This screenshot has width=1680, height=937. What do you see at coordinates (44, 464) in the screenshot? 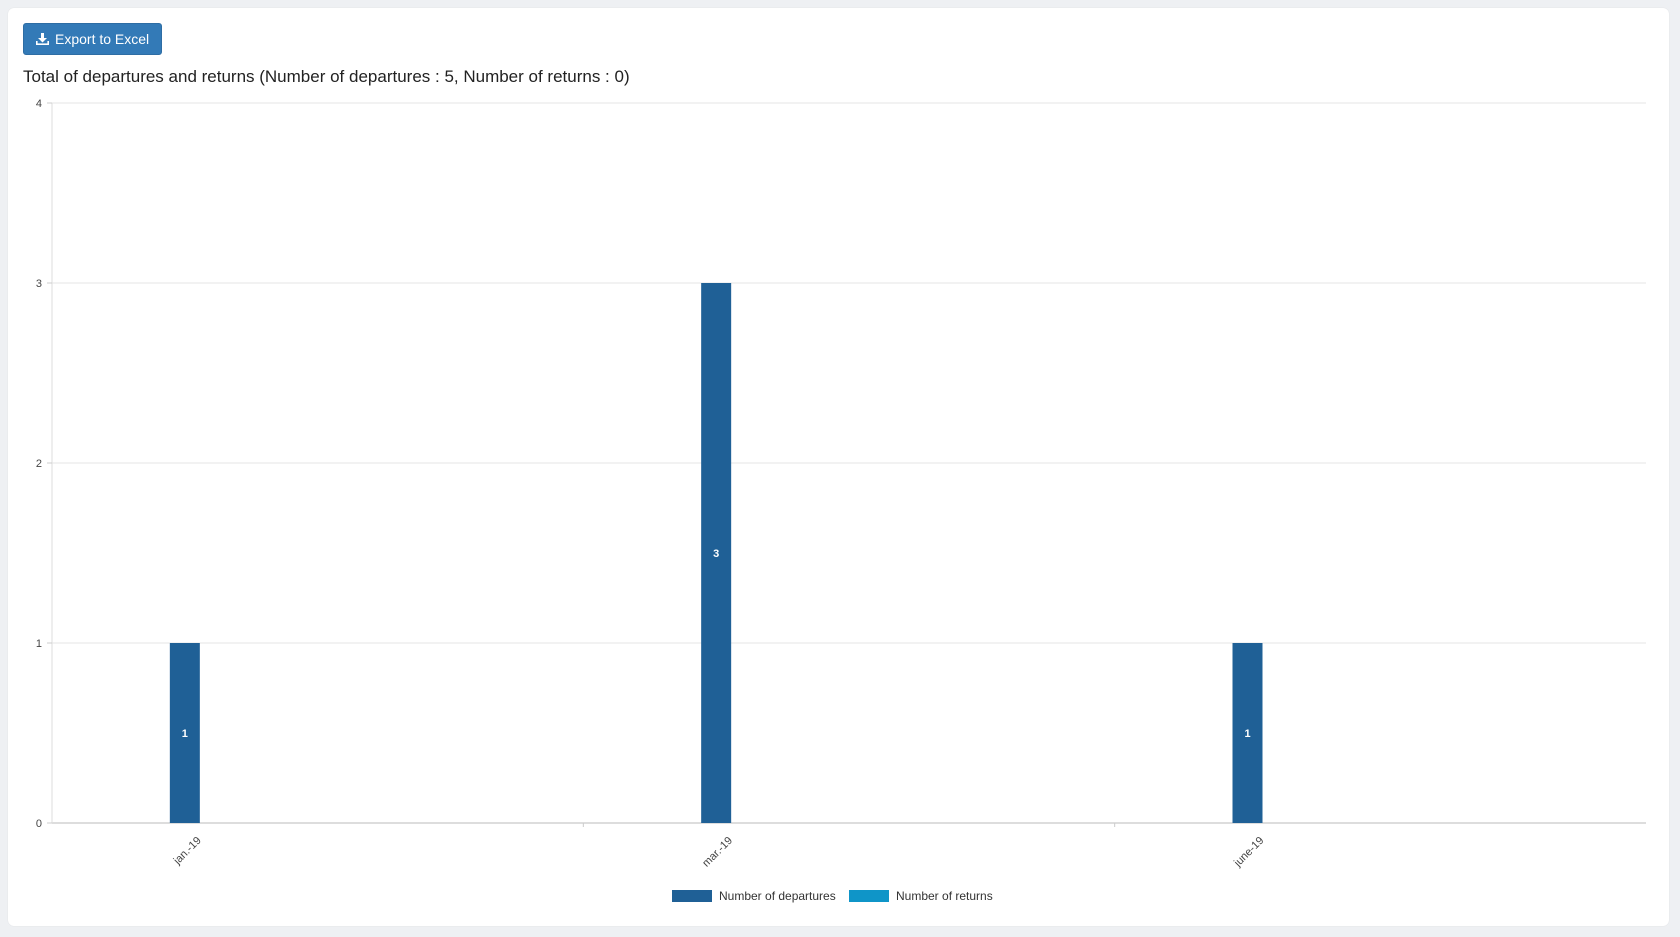
I see `y-axis-ticks: 0 1 2 3 4` at bounding box center [44, 464].